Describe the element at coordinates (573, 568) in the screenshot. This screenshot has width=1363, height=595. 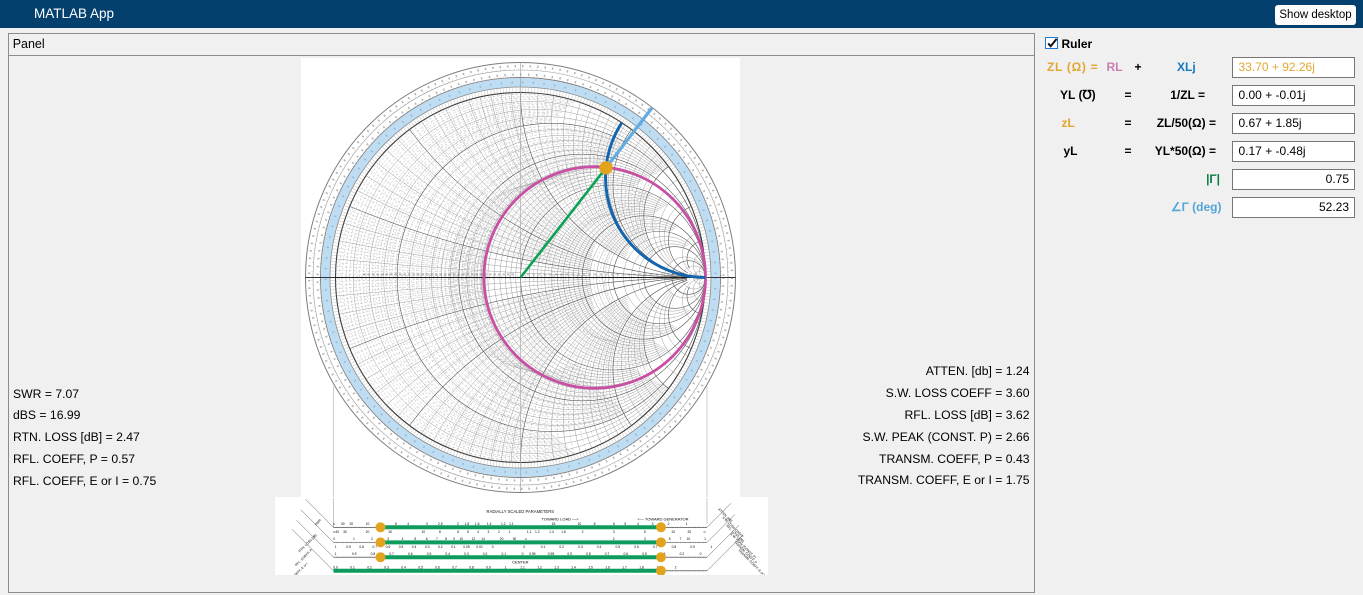
I see `svg-text: 1.4` at that location.